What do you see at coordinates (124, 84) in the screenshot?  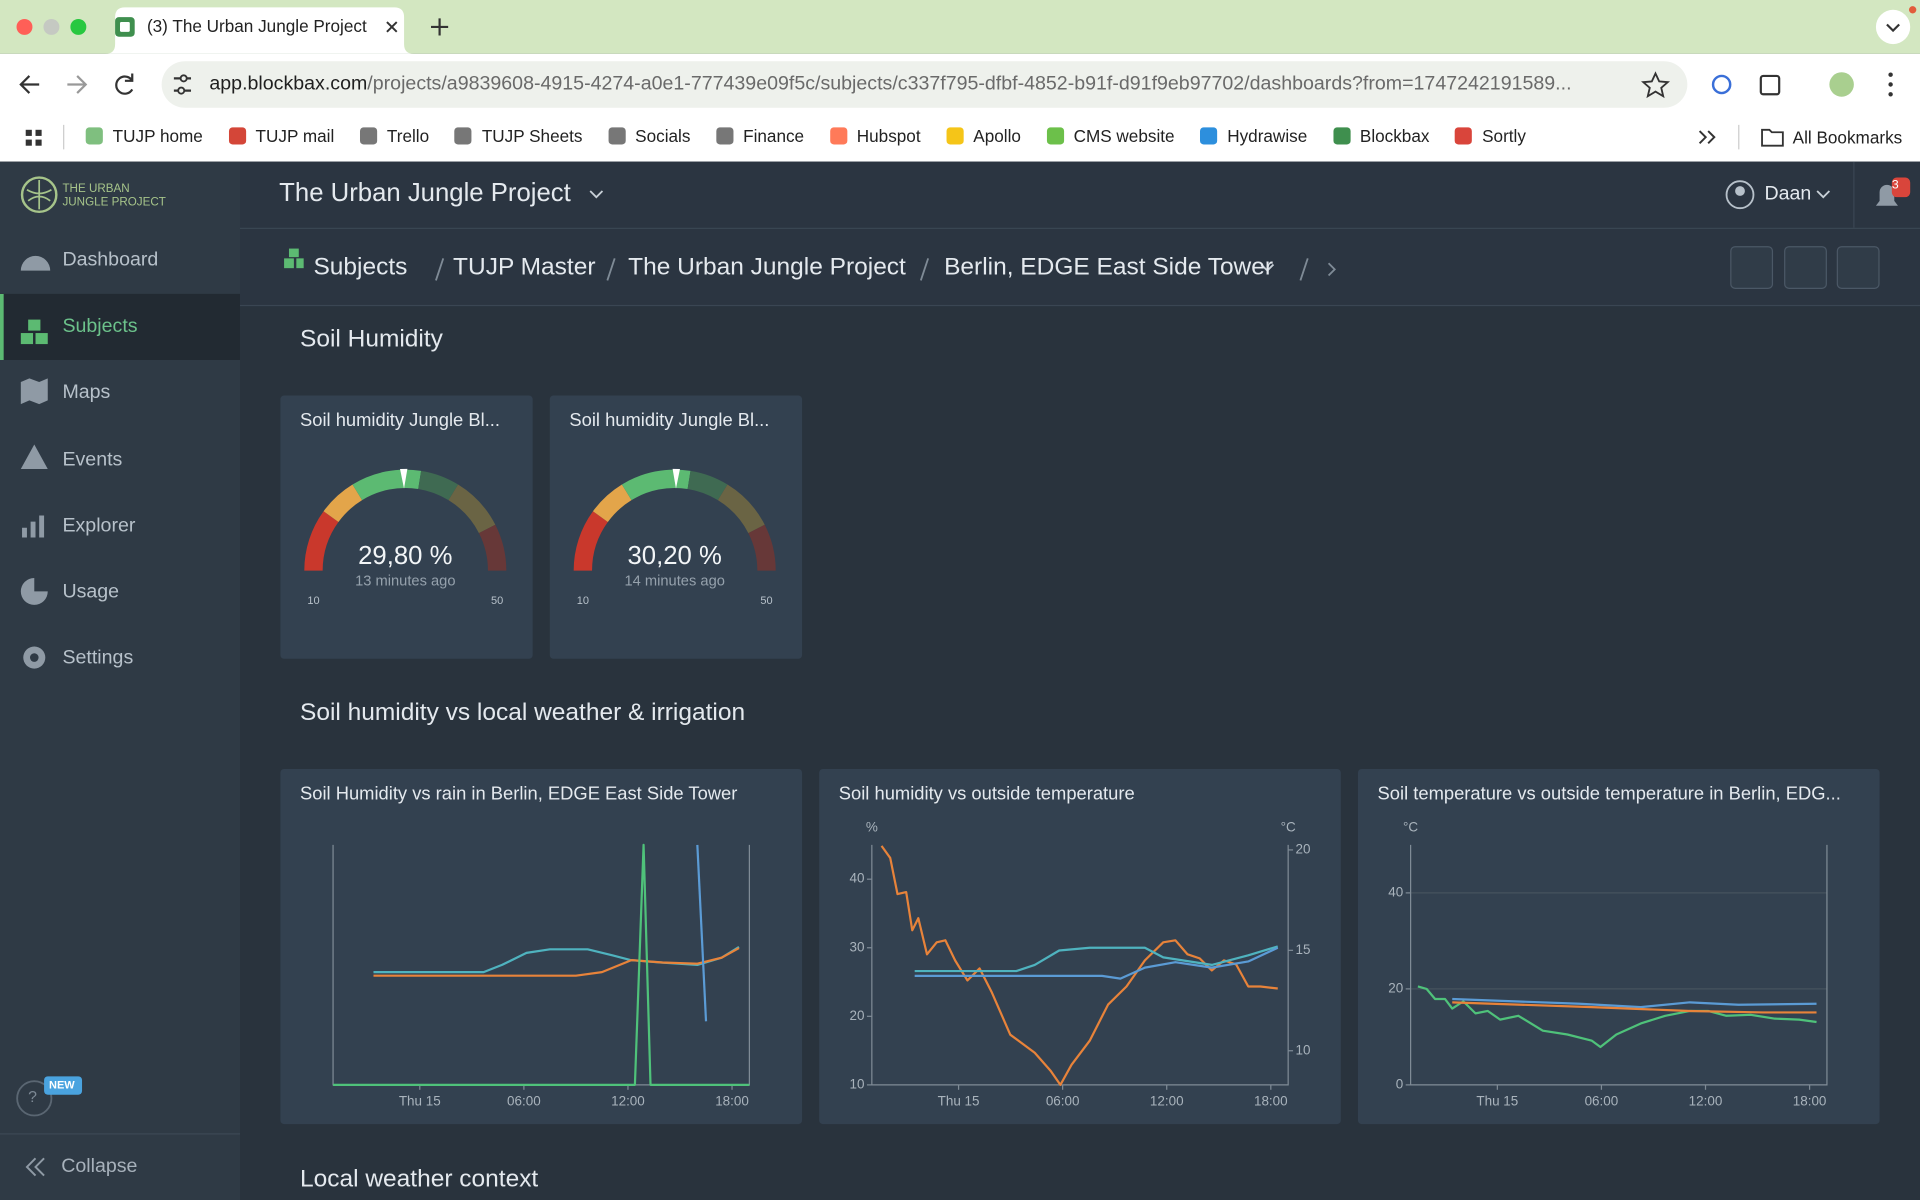 I see `reload-button` at bounding box center [124, 84].